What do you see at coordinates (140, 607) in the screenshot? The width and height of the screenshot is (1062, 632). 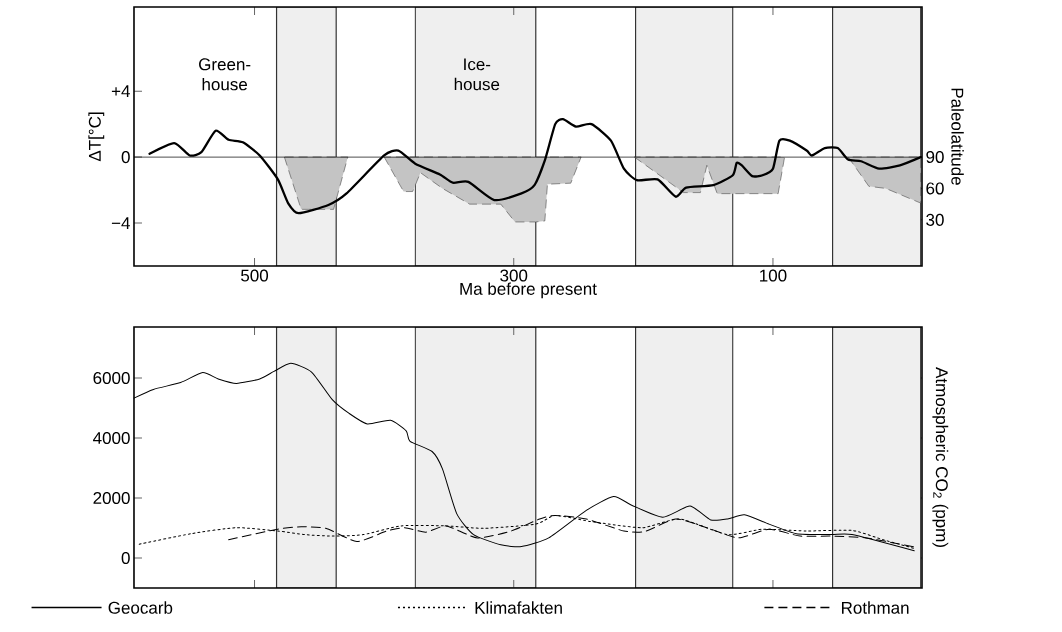 I see `legend-label: Geocarb` at bounding box center [140, 607].